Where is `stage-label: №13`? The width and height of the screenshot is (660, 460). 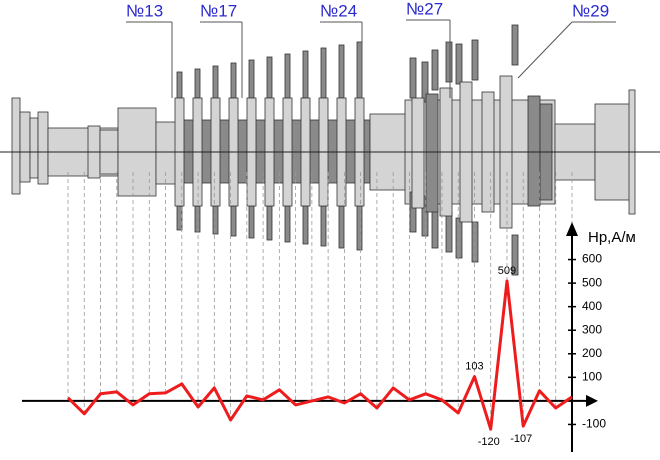 stage-label: №13 is located at coordinates (144, 10).